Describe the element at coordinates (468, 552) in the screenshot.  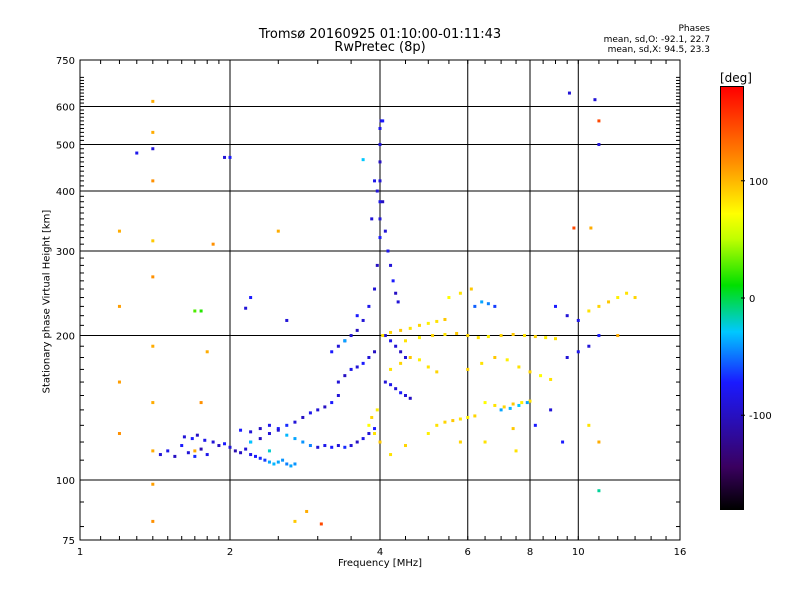
I see `x-tick-label: 6` at that location.